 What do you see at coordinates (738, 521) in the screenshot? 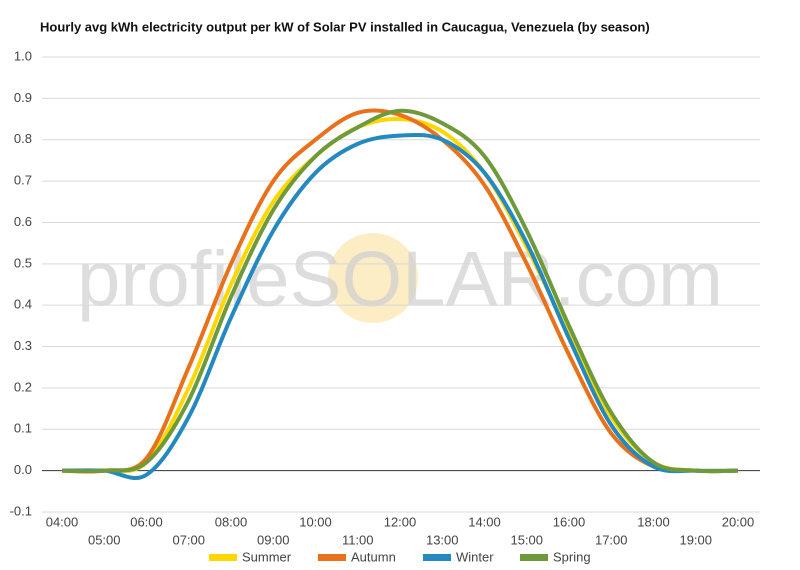
I see `x-tick-label: 20:00` at bounding box center [738, 521].